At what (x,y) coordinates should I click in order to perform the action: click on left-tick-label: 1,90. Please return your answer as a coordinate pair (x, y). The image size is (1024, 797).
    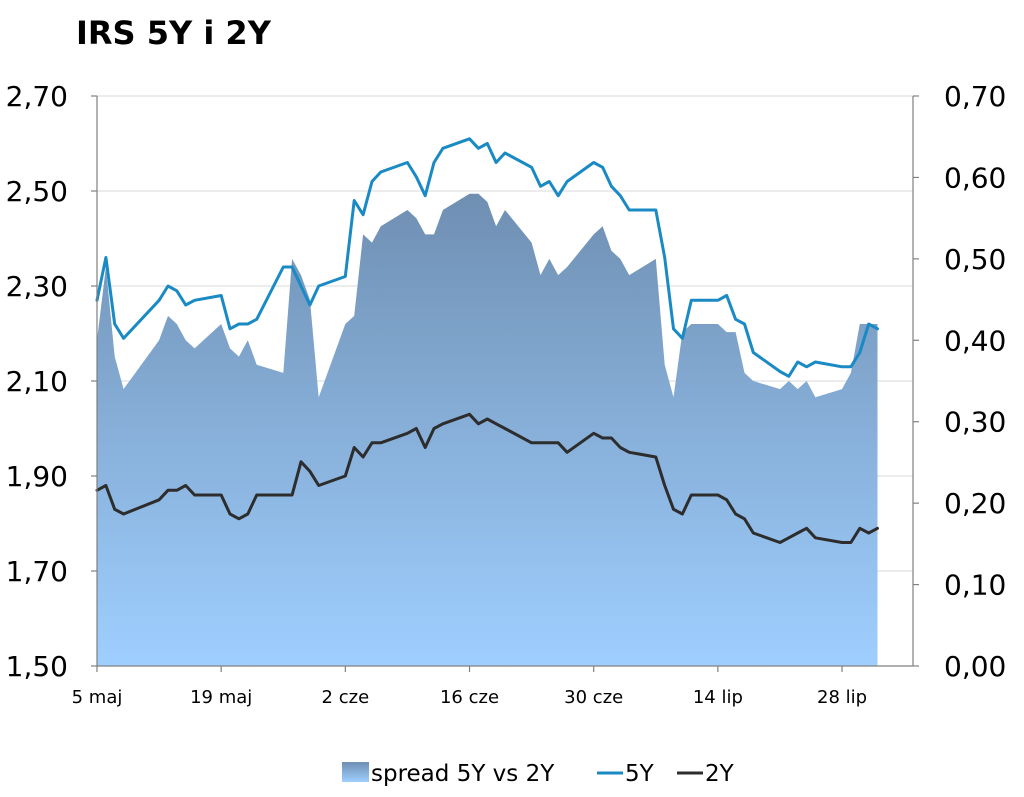
    Looking at the image, I should click on (37, 476).